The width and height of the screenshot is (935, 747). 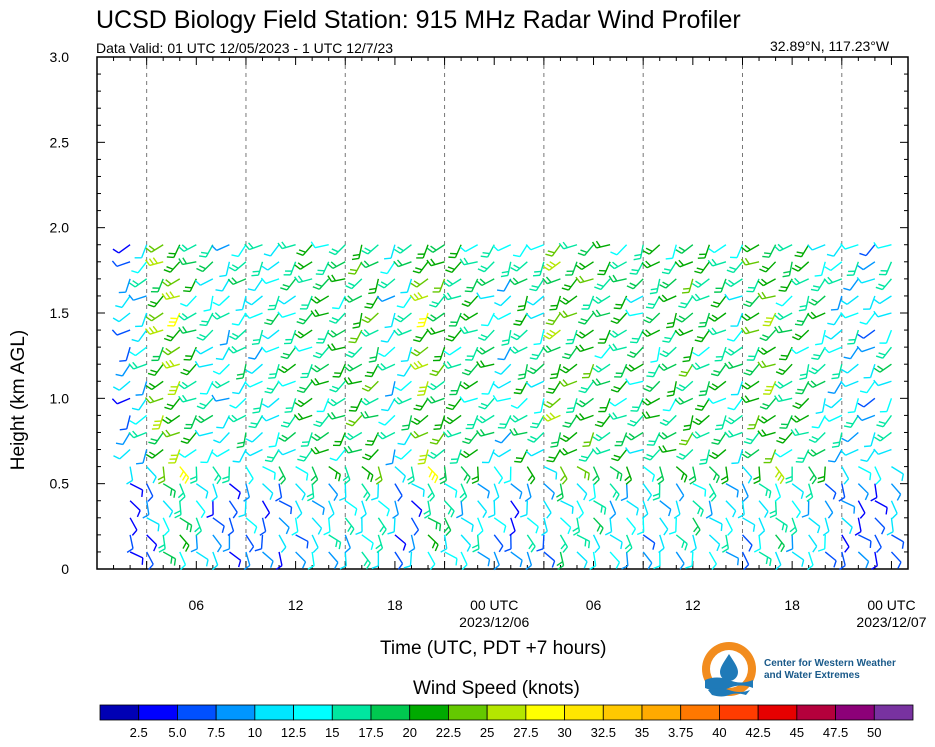 What do you see at coordinates (729, 669) in the screenshot?
I see `water-drop-sun-icon` at bounding box center [729, 669].